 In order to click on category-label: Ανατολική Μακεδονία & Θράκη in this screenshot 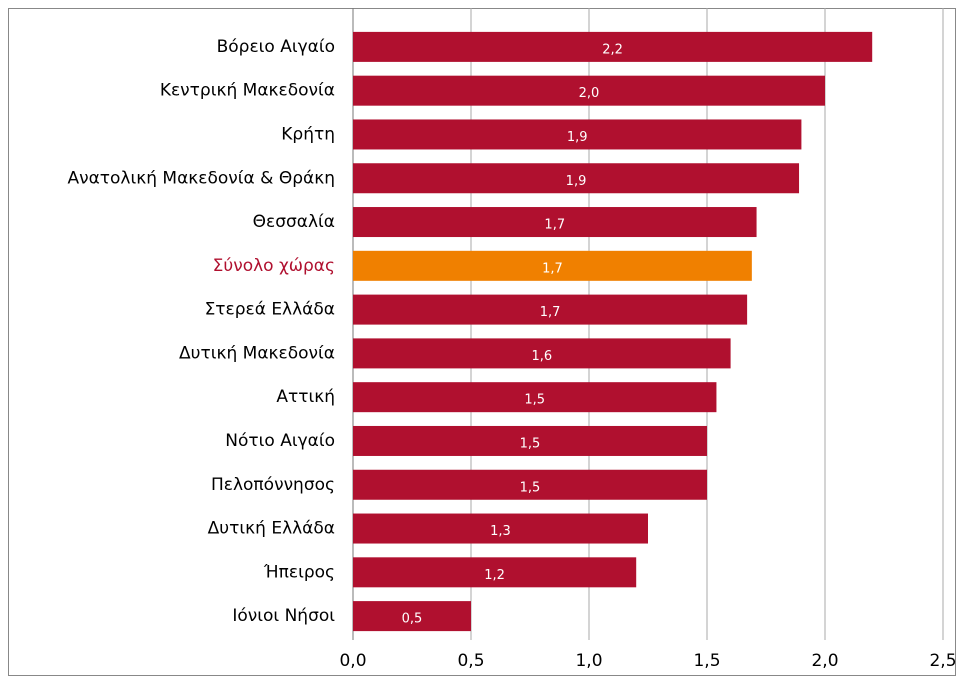, I will do `click(201, 178)`.